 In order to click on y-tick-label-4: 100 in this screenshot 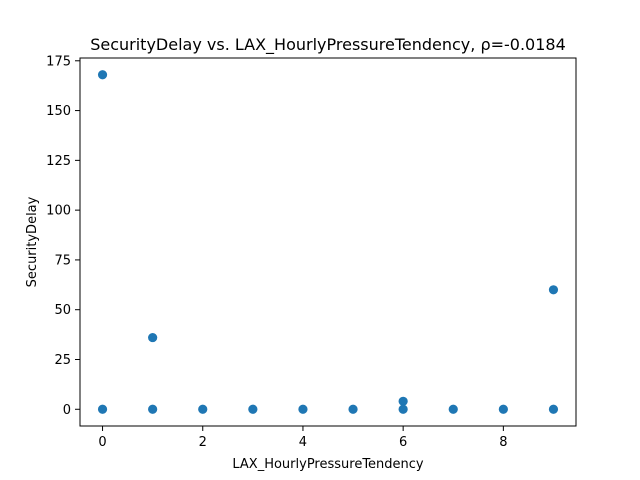, I will do `click(58, 211)`.